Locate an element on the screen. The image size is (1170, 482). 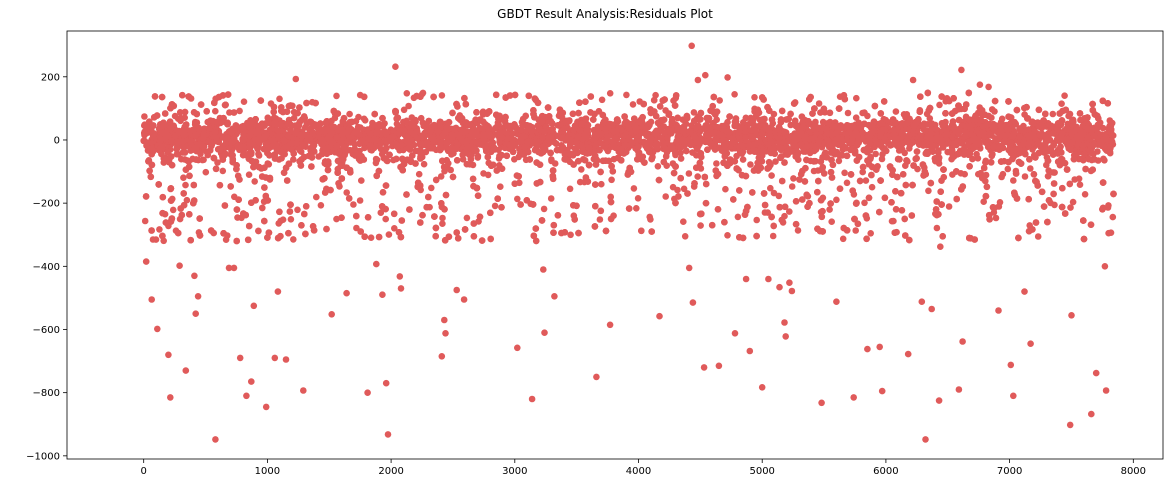
chart-title: GBDT Result Analysis:Residuals Plot is located at coordinates (605, 14).